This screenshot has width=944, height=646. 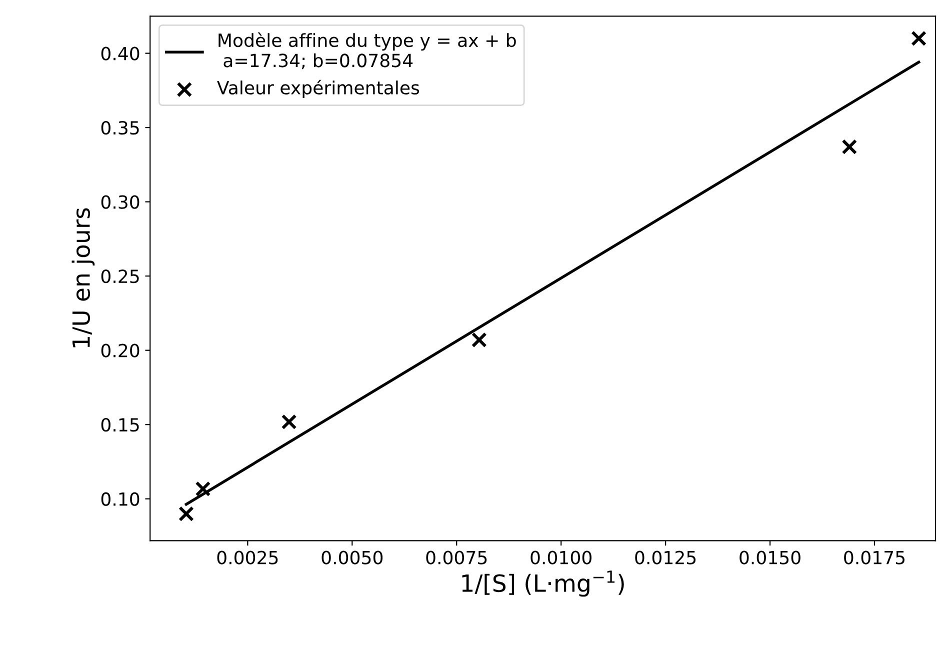 I want to click on y-axis-title: 1/U en jours, so click(x=83, y=278).